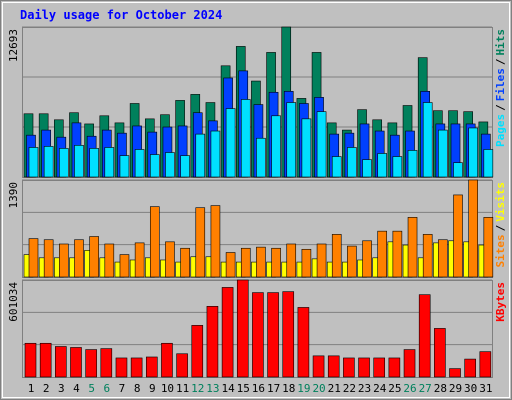 The height and width of the screenshot is (400, 512). I want to click on x-tick-label: 23, so click(364, 388).